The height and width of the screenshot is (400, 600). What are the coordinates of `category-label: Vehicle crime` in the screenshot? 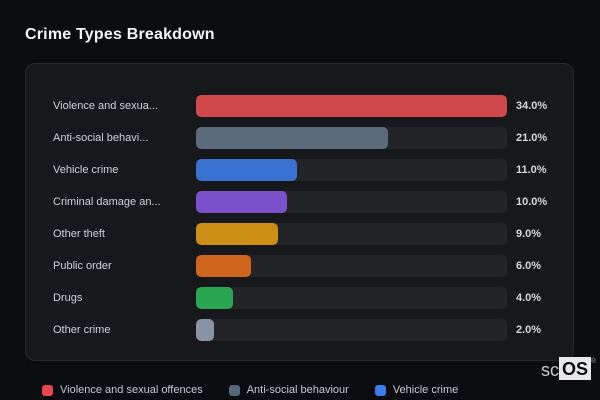 It's located at (86, 170).